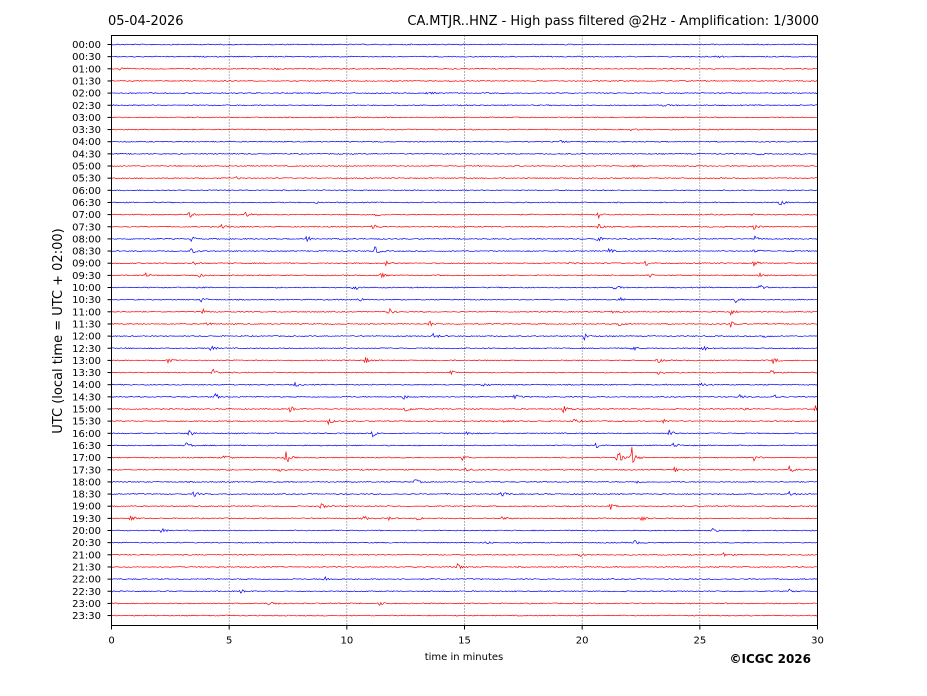  Describe the element at coordinates (699, 641) in the screenshot. I see `x-tick-label: 25` at that location.